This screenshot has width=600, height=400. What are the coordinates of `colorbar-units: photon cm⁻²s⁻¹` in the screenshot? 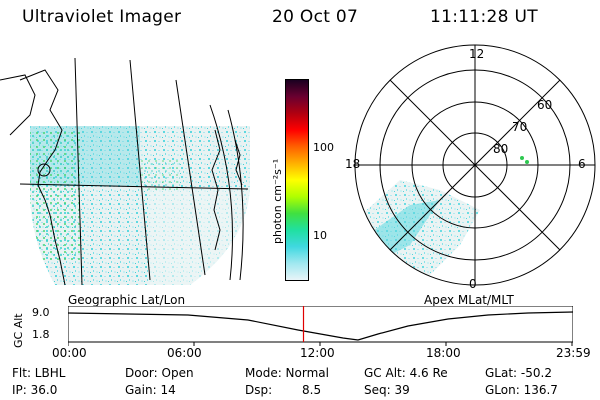 It's located at (277, 201).